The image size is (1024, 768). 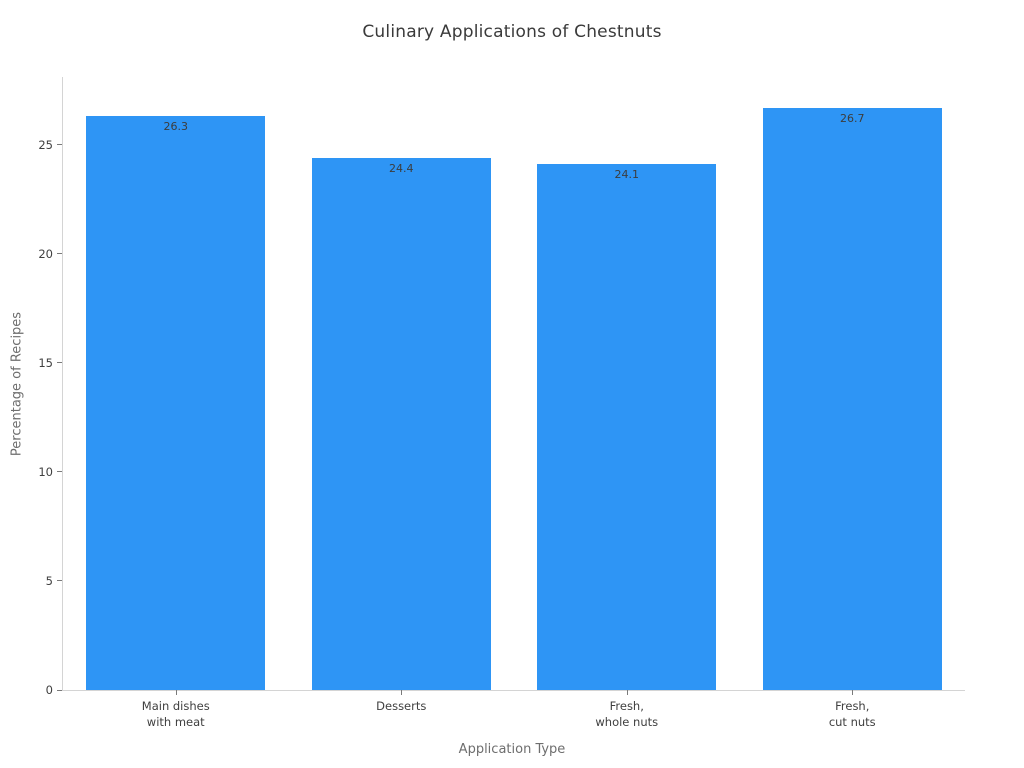 What do you see at coordinates (627, 427) in the screenshot?
I see `bar: 24.1` at bounding box center [627, 427].